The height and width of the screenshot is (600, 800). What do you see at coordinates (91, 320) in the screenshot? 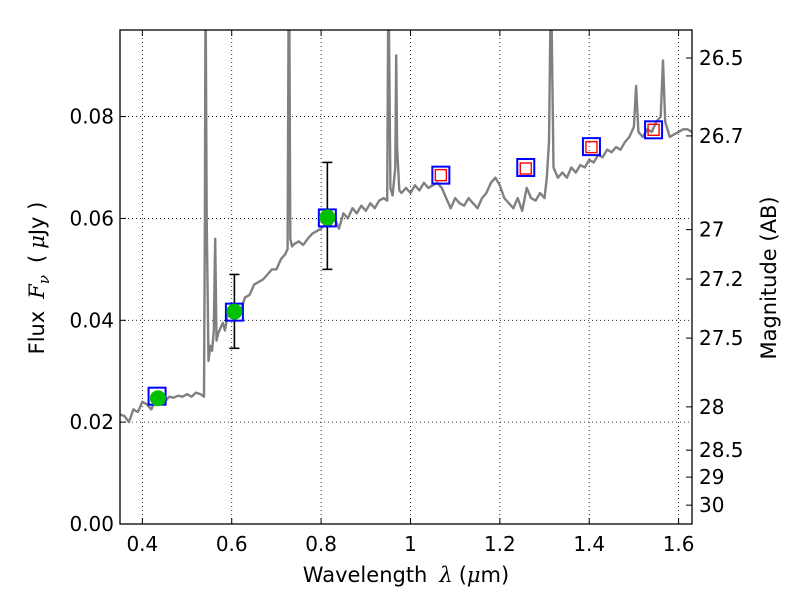
I see `y-tick-label: 0.04` at bounding box center [91, 320].